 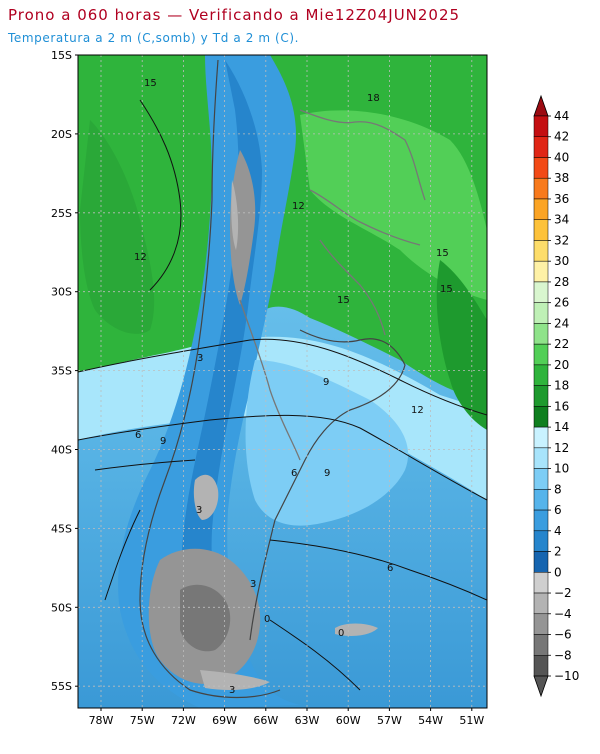 What do you see at coordinates (265, 720) in the screenshot?
I see `longitude-label: 66W` at bounding box center [265, 720].